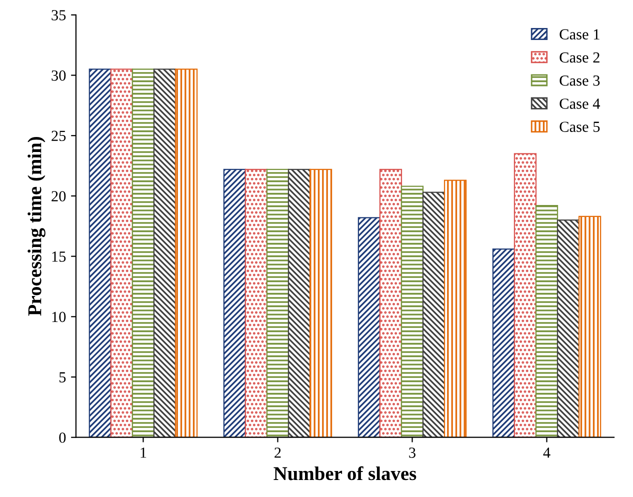  What do you see at coordinates (59, 257) in the screenshot?
I see `y-tick-label: 15` at bounding box center [59, 257].